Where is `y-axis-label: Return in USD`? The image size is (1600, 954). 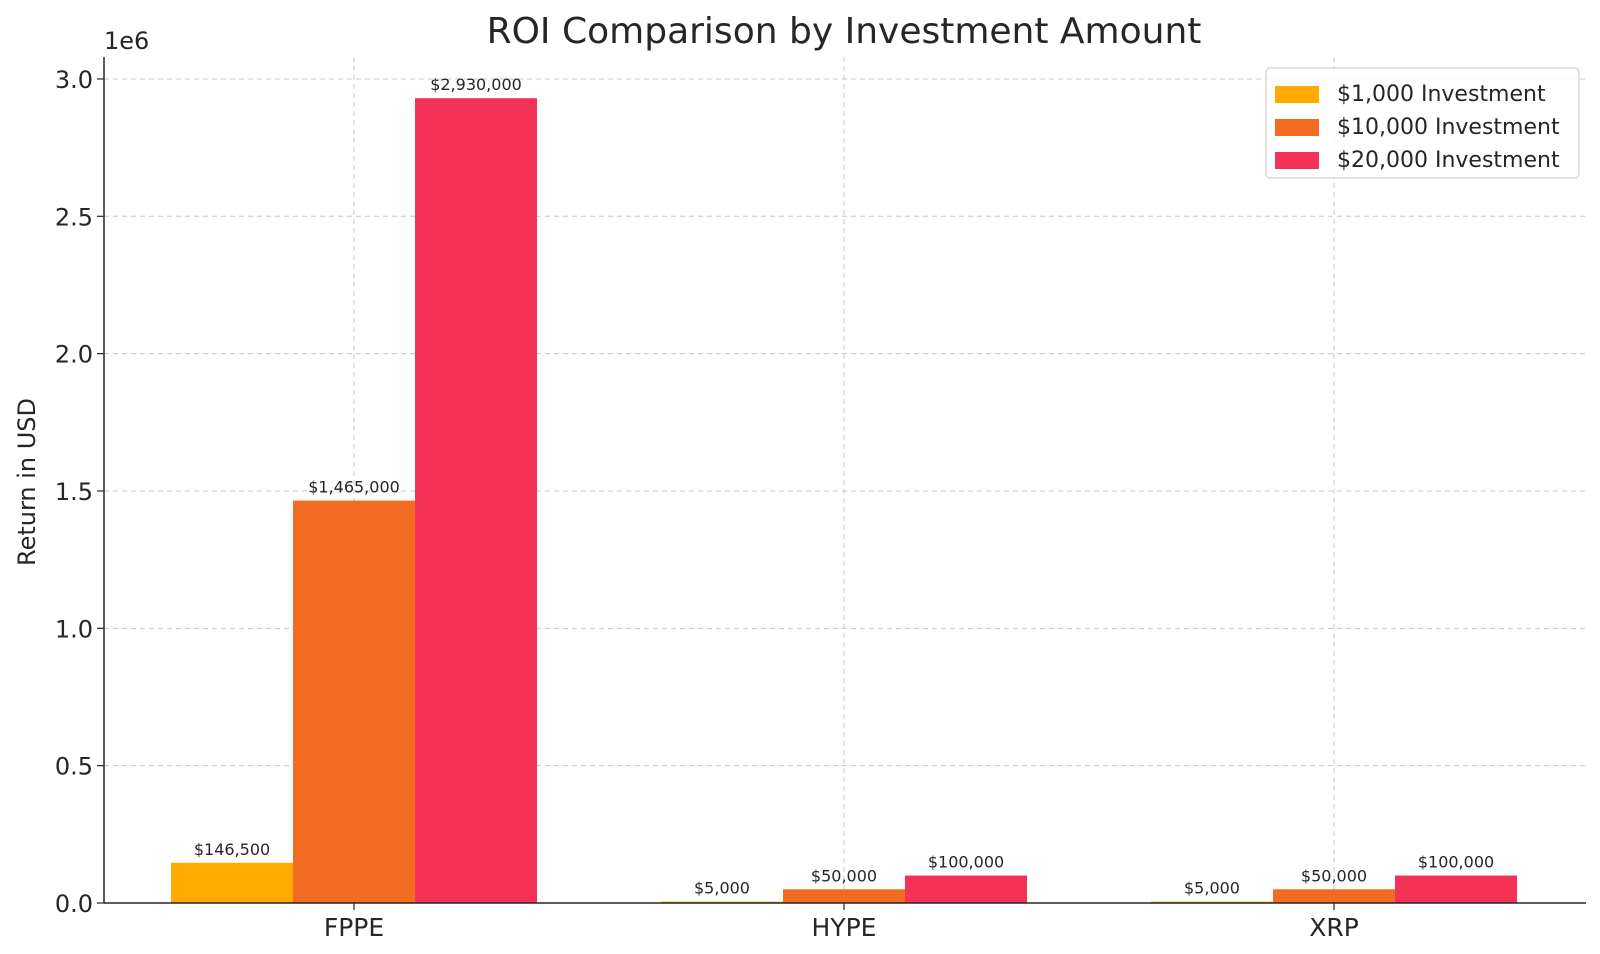 y-axis-label: Return in USD is located at coordinates (27, 482).